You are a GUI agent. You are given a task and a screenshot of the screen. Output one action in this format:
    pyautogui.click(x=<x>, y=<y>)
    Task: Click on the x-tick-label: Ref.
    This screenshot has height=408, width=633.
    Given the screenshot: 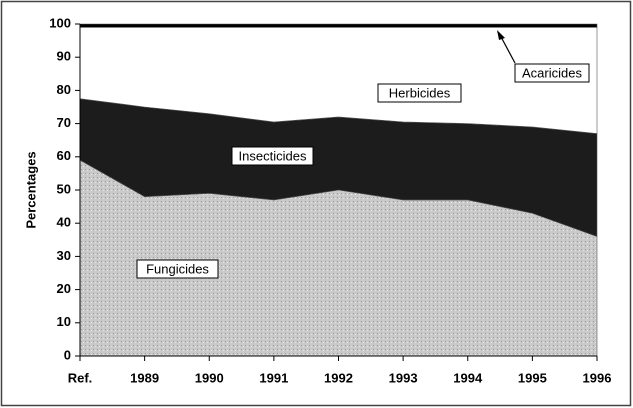 What is the action you would take?
    pyautogui.click(x=80, y=377)
    